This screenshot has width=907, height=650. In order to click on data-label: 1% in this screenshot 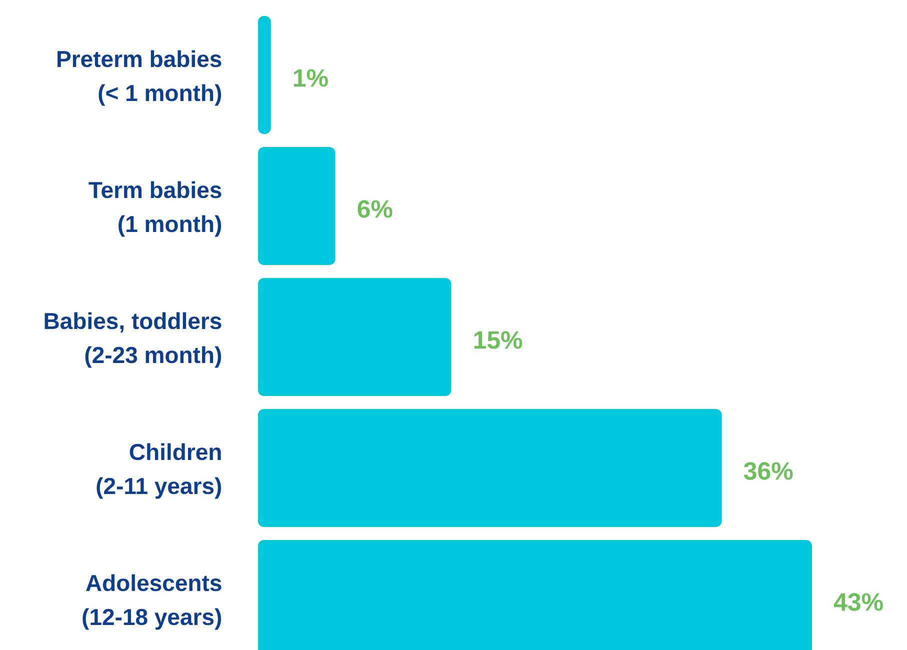, I will do `click(311, 78)`.